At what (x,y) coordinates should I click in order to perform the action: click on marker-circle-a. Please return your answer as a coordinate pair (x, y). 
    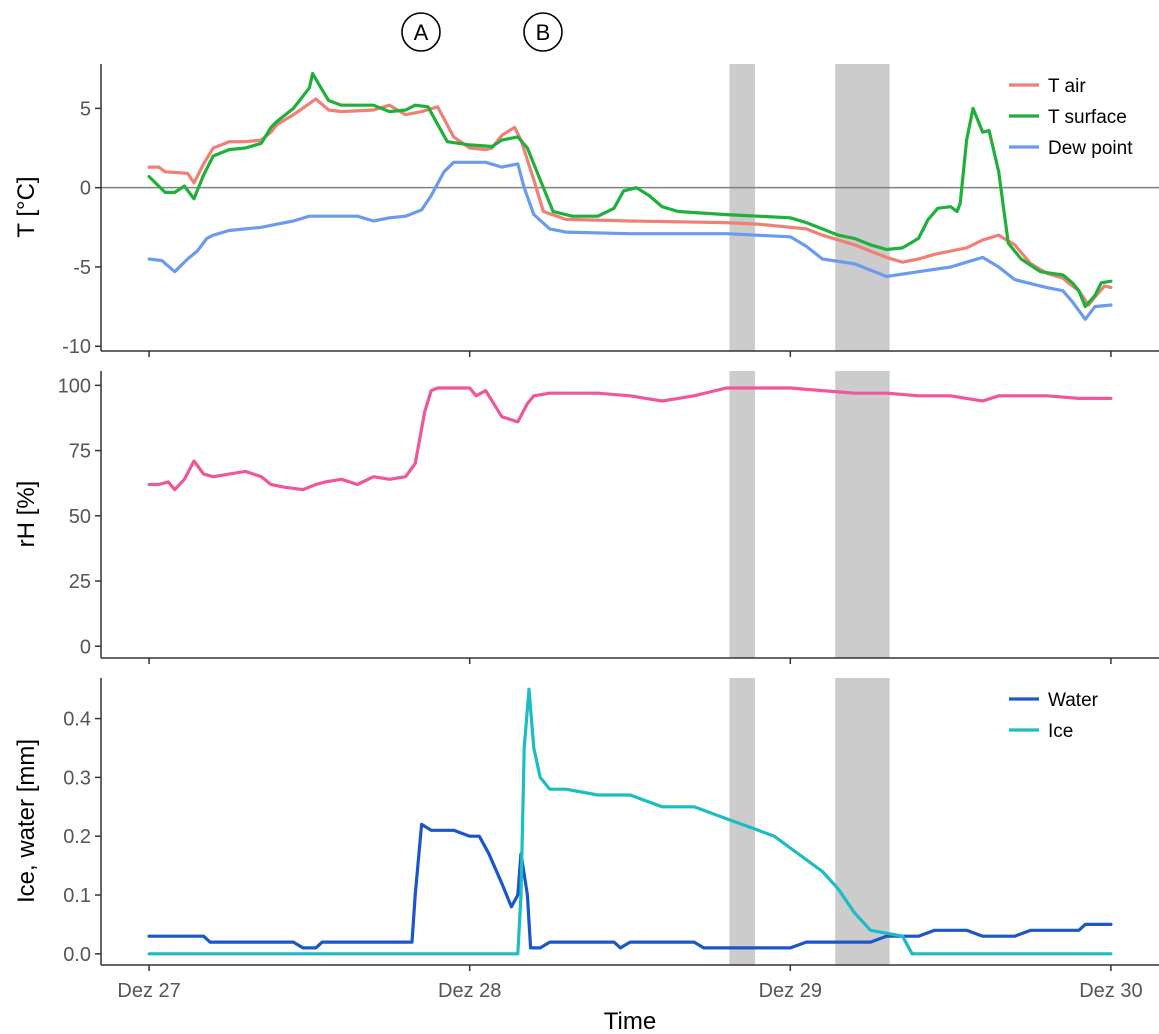
    Looking at the image, I should click on (421, 32).